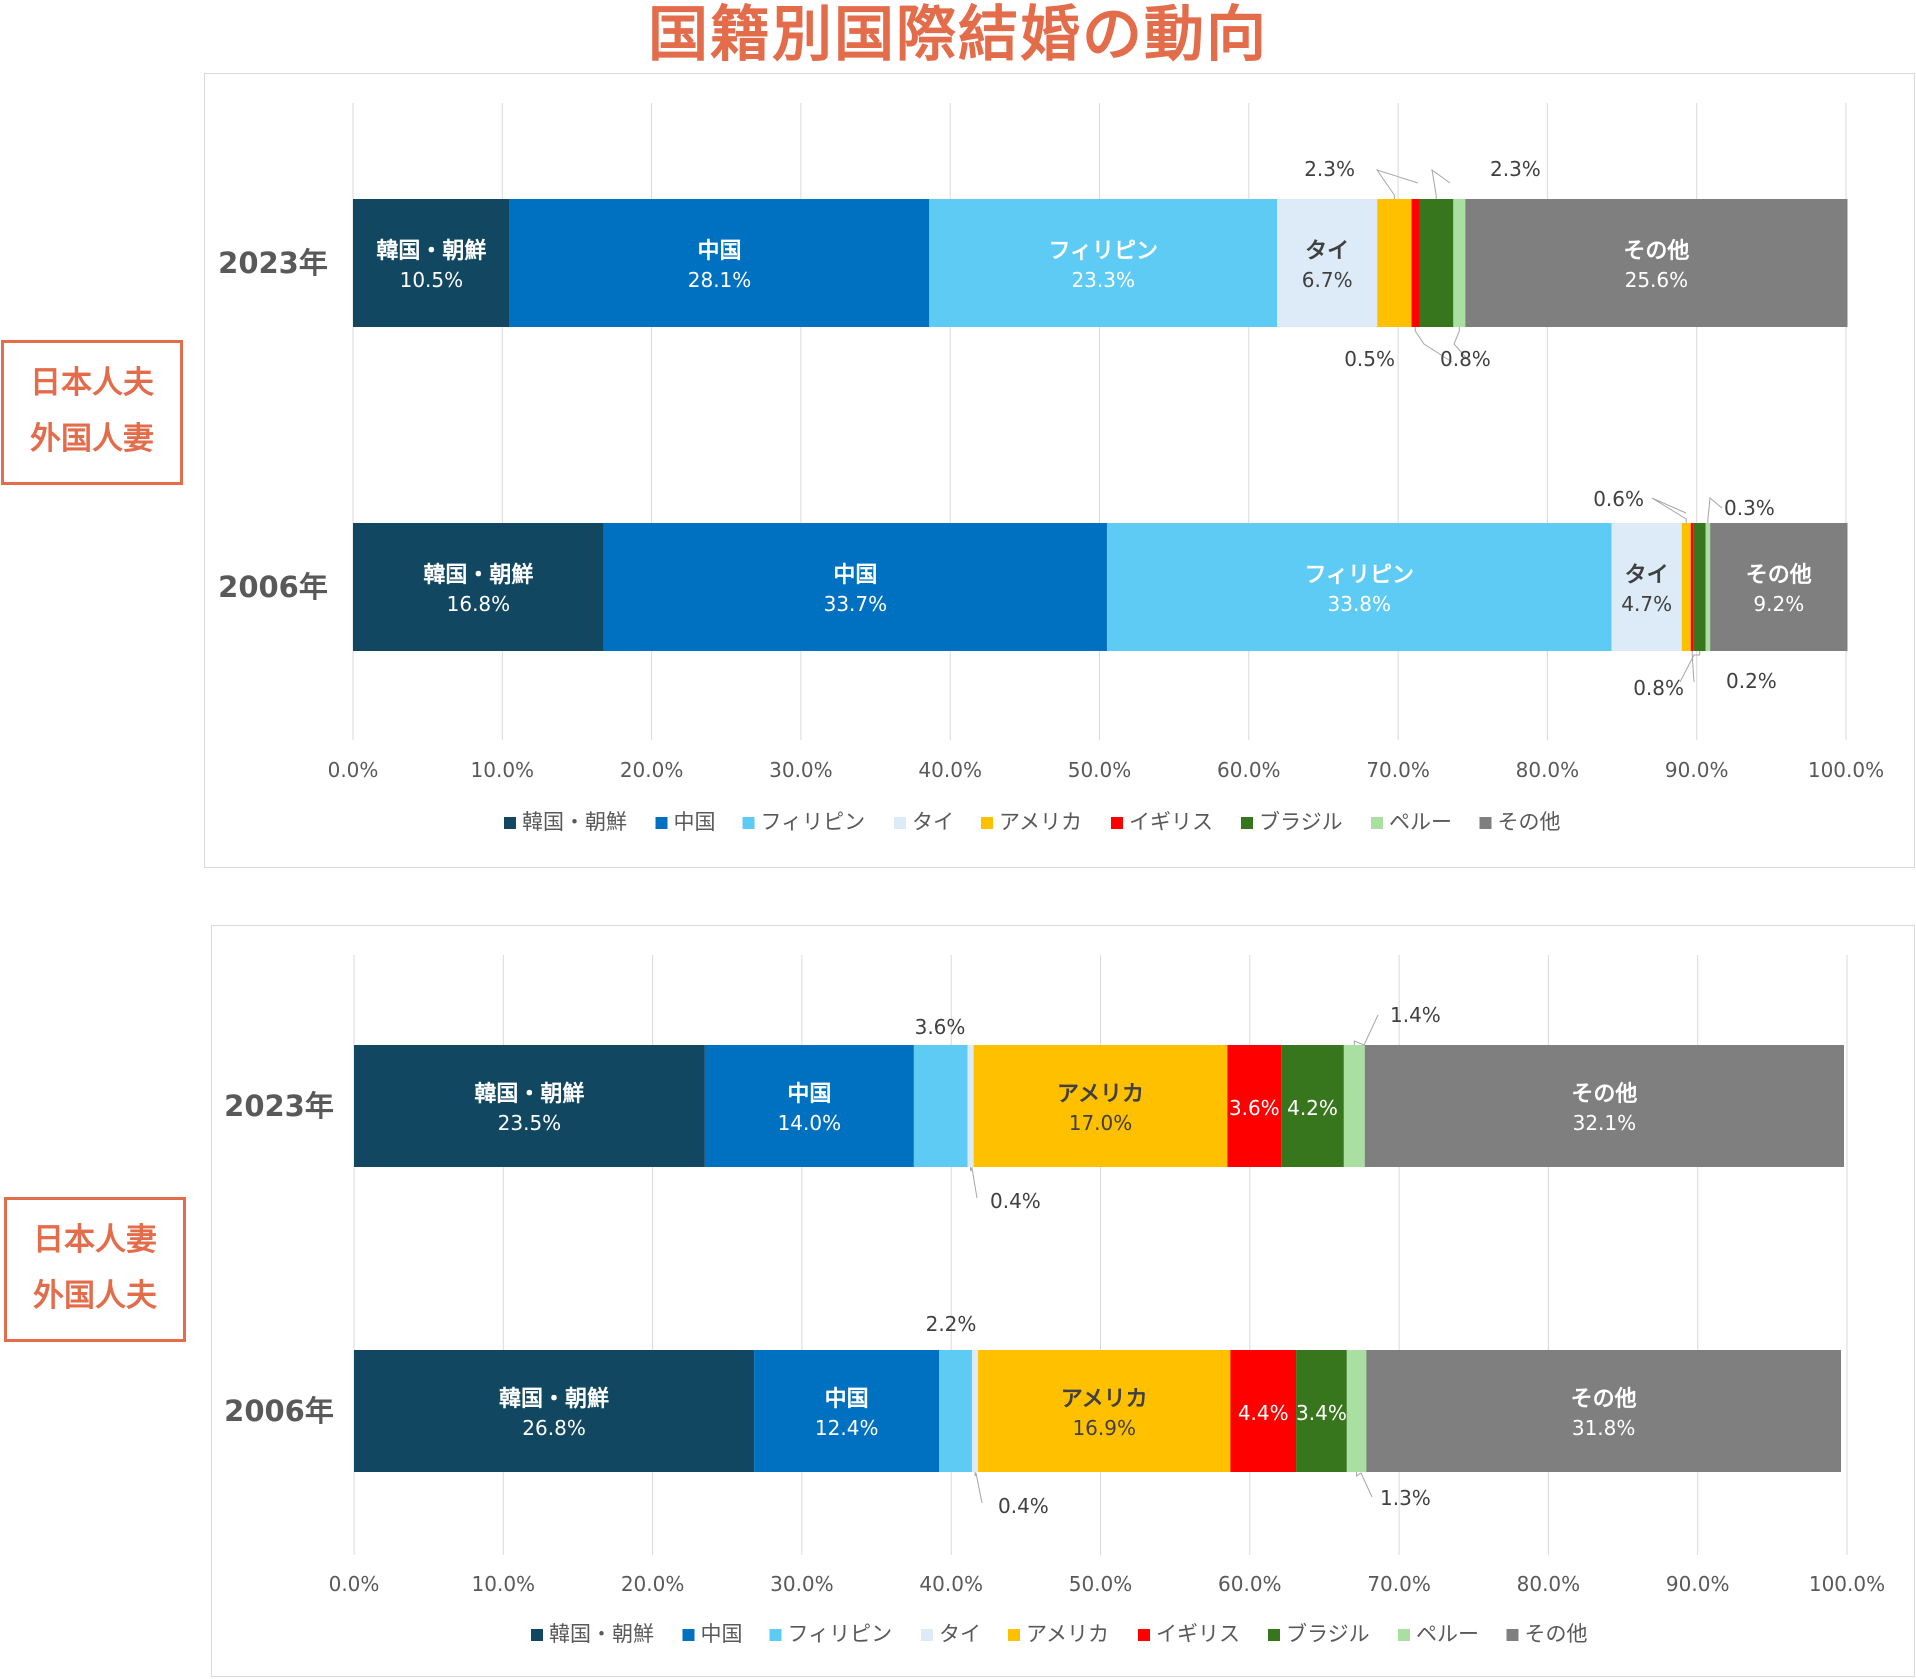  What do you see at coordinates (958, 35) in the screenshot?
I see `page-title: 国籍別国際結婚の動向` at bounding box center [958, 35].